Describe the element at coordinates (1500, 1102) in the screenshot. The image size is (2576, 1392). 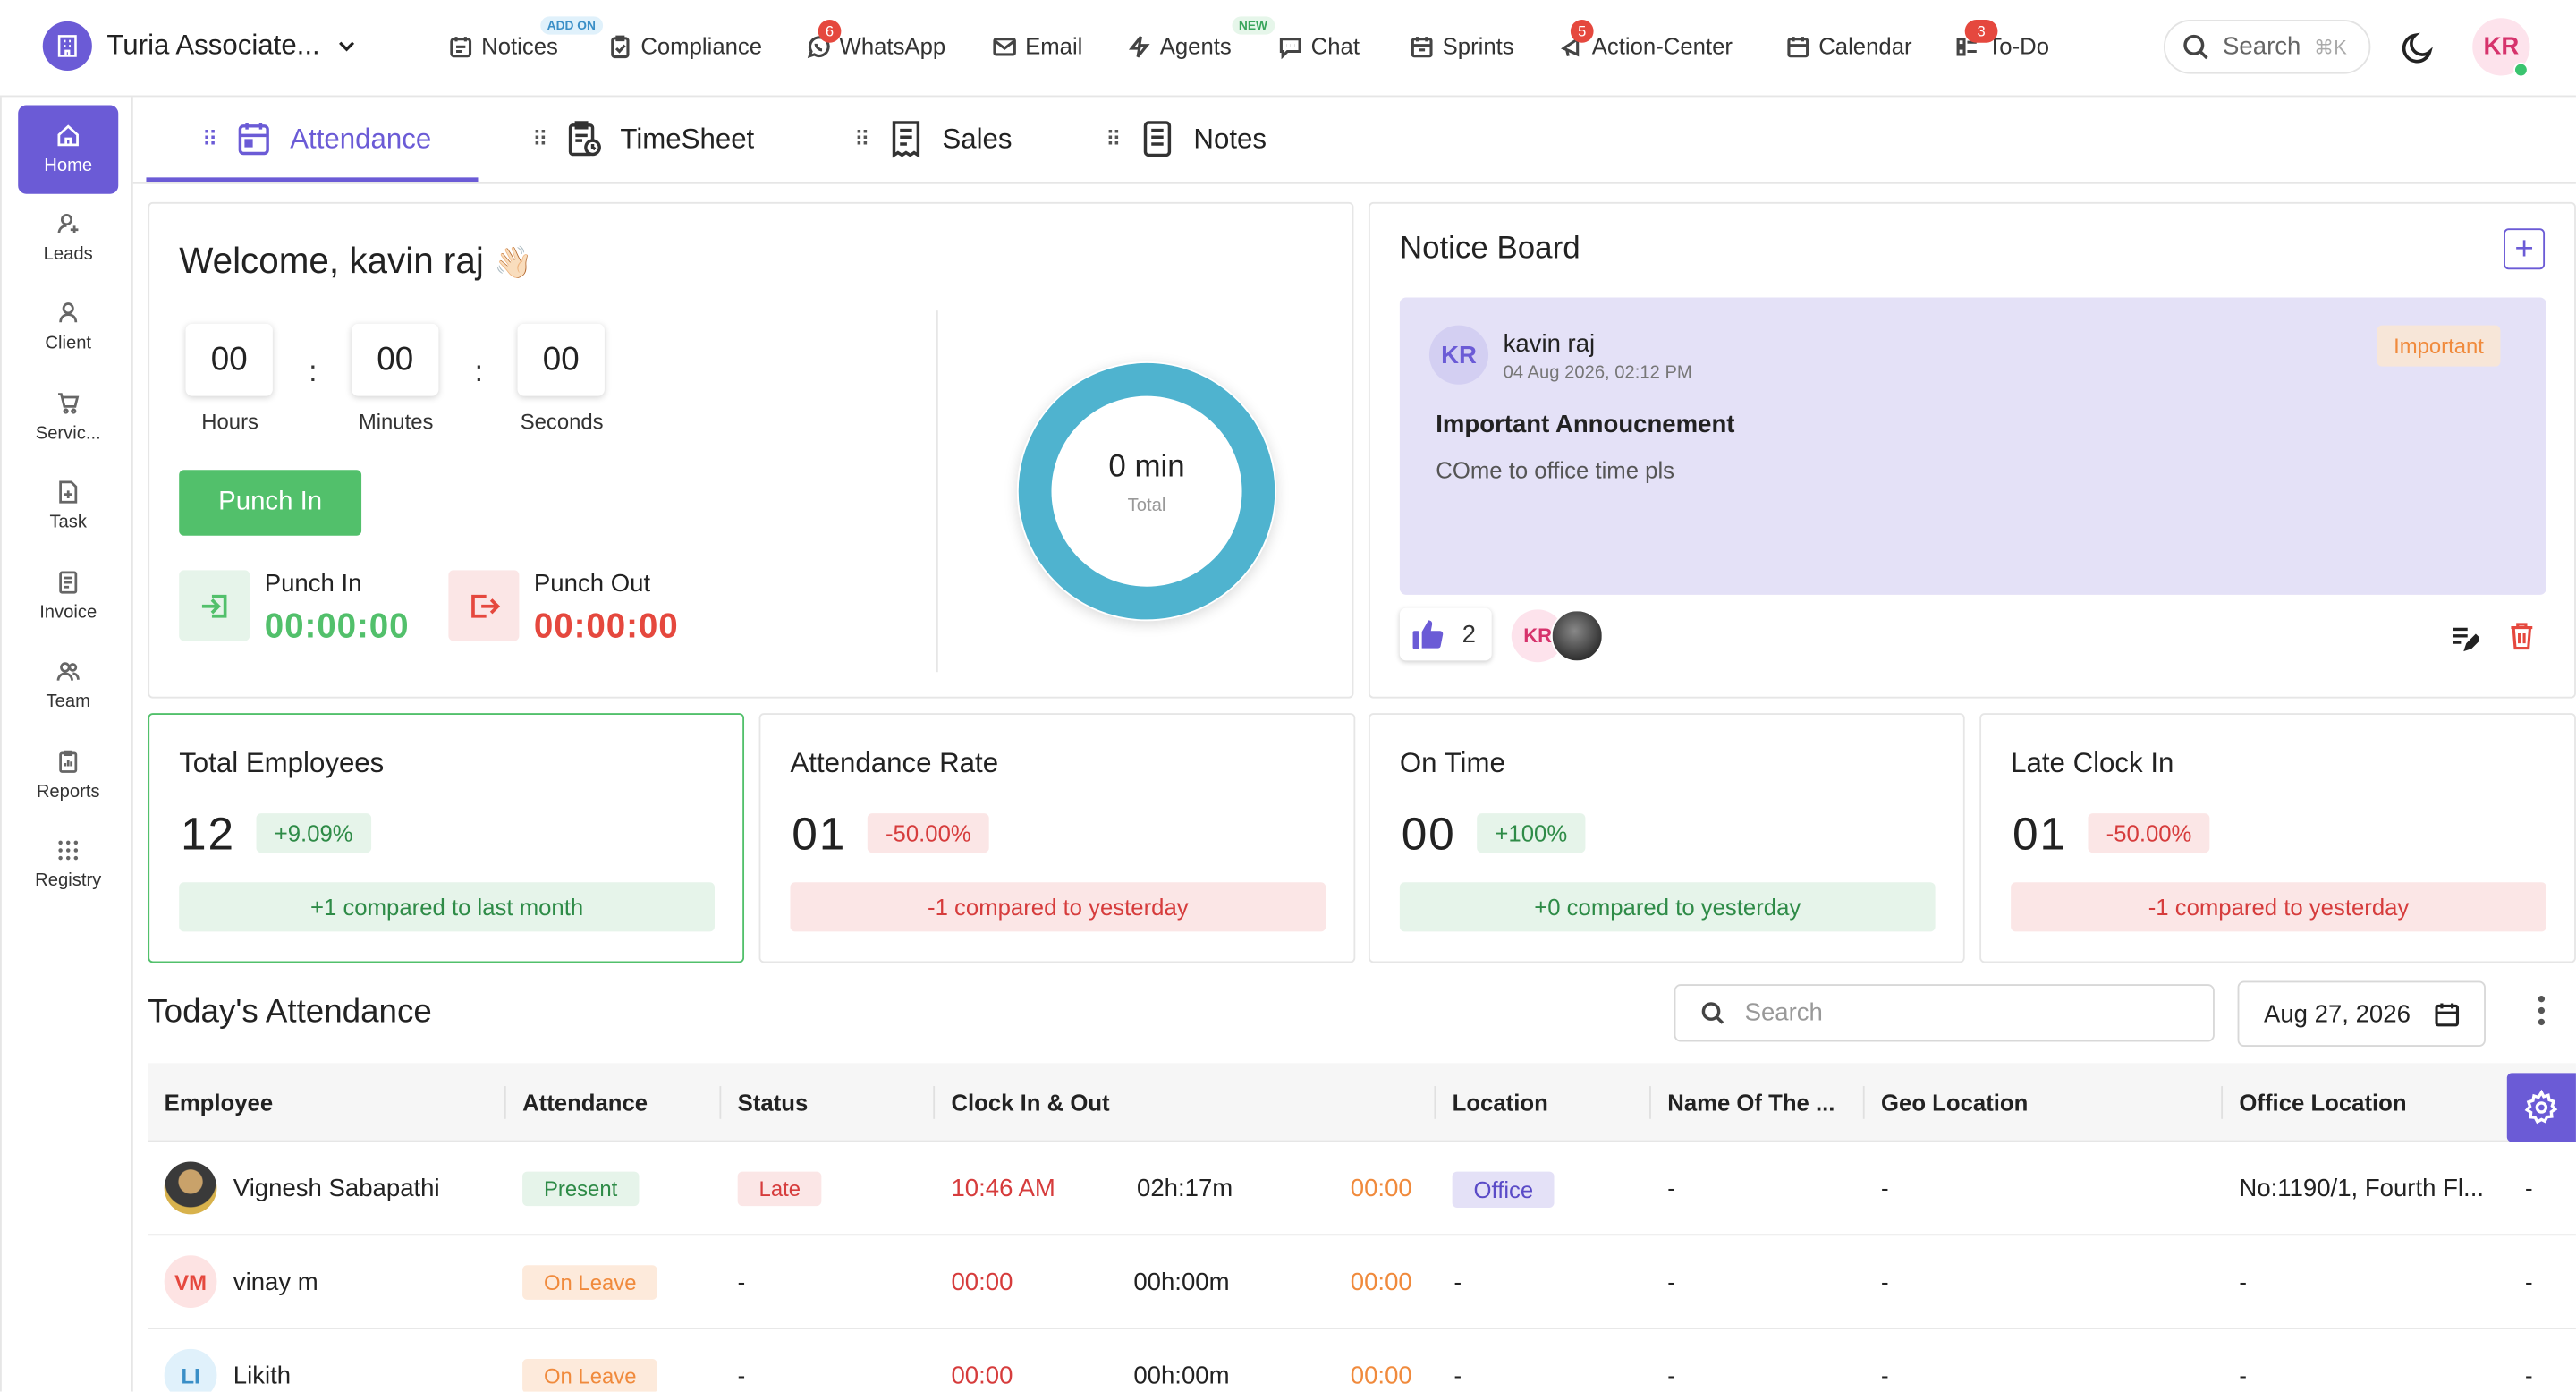
I see `column-location: Location` at that location.